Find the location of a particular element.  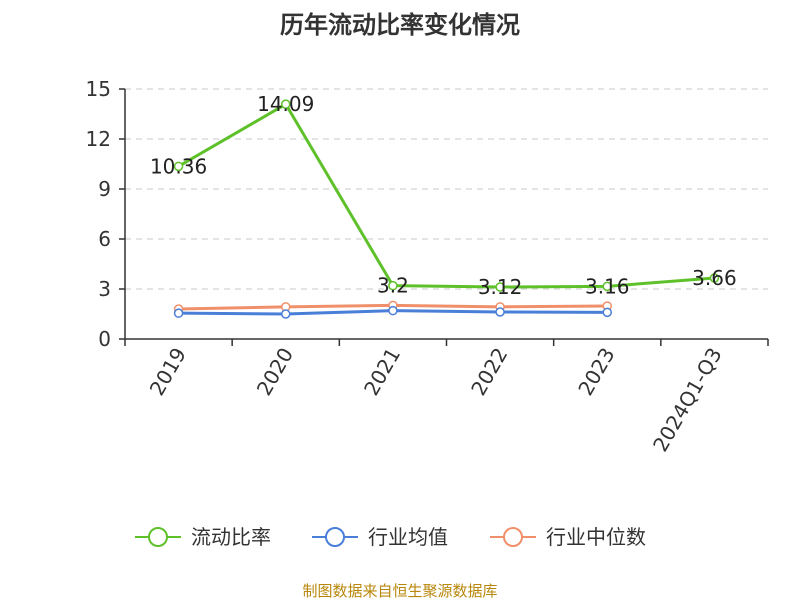

y-tick-label: 6 is located at coordinates (104, 239).